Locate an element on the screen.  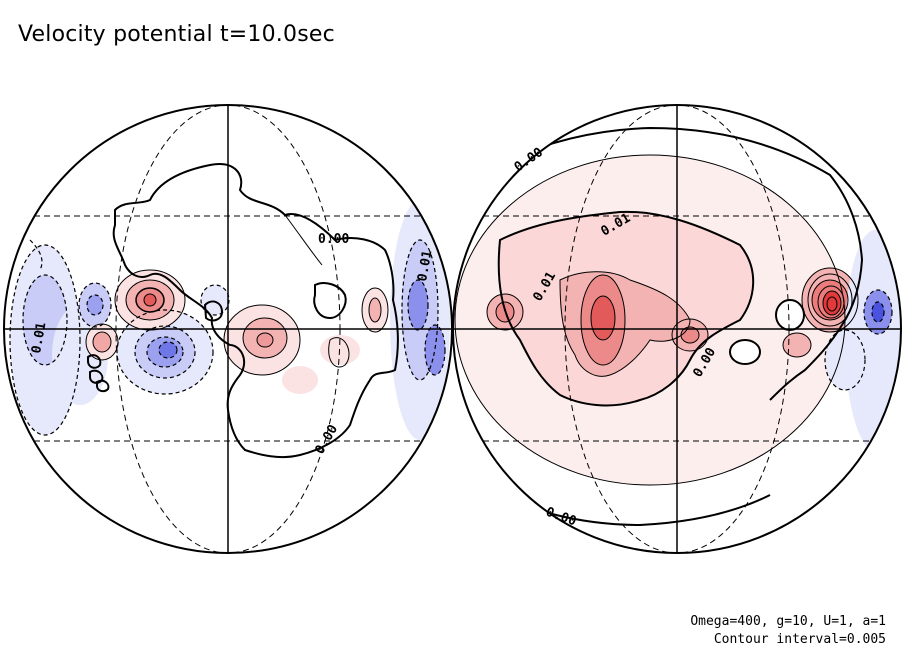
right-dashed-contours is located at coordinates (858, 340).